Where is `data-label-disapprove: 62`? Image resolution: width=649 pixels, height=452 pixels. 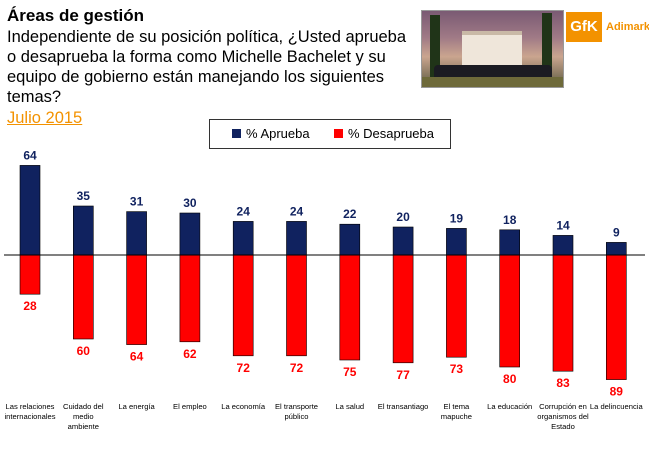 data-label-disapprove: 62 is located at coordinates (190, 354).